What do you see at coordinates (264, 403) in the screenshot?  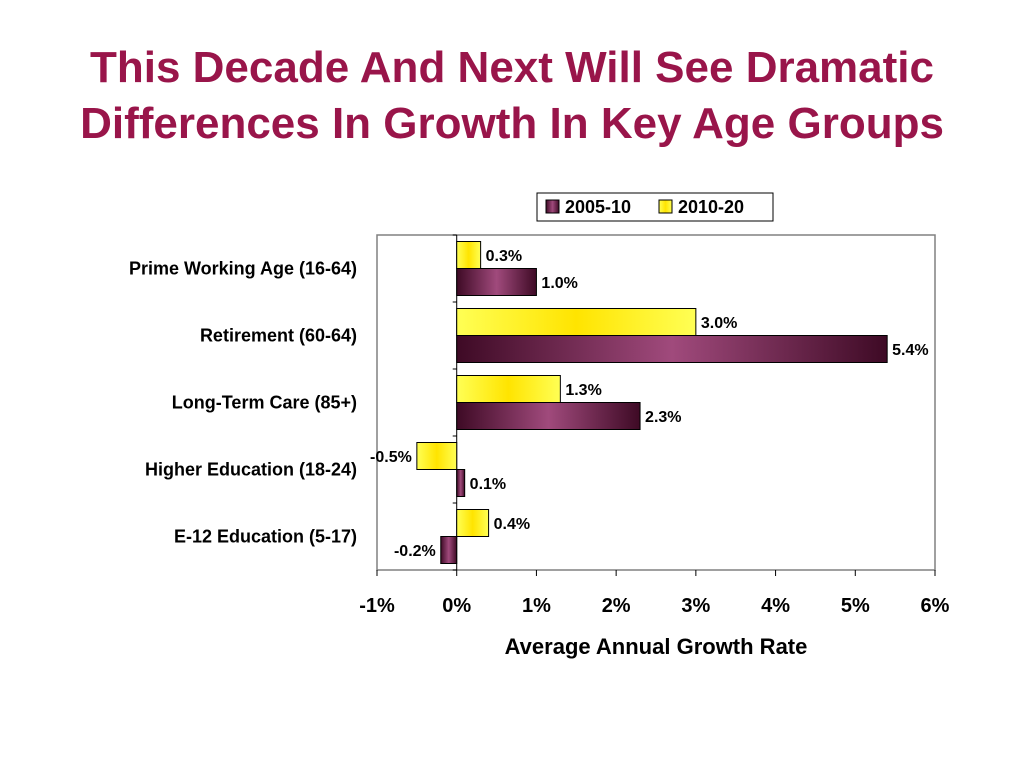 I see `category-label-long-term-care-85: Long-Term Care (85+)` at bounding box center [264, 403].